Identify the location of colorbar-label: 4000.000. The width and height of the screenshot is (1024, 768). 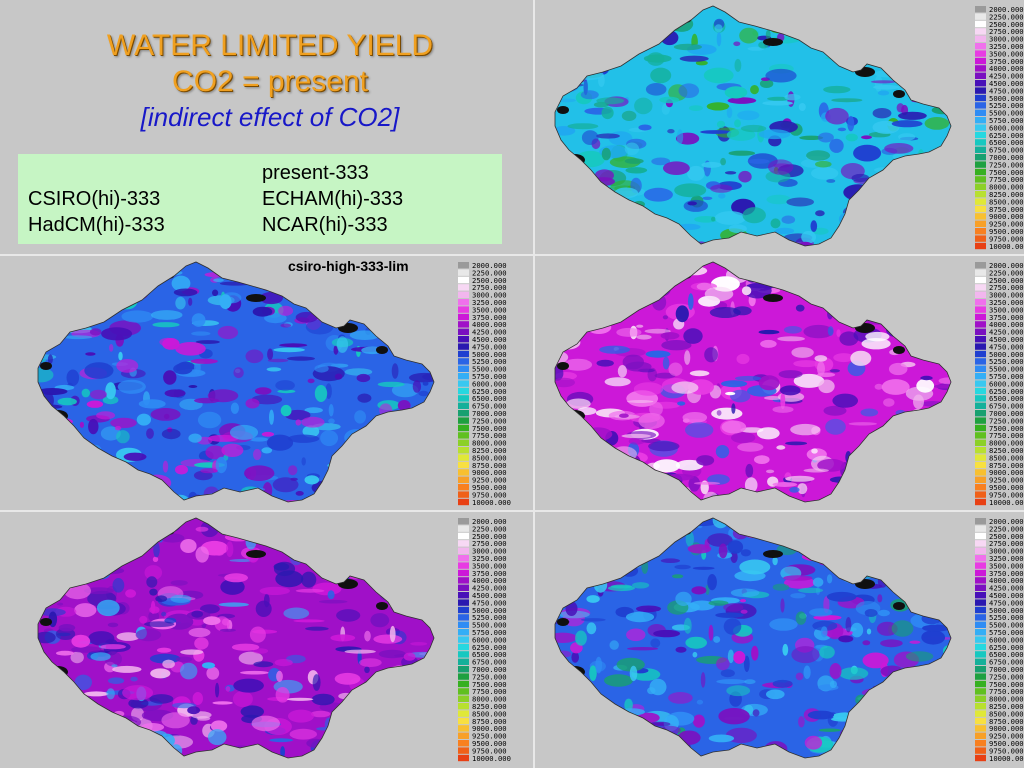
(1006, 68).